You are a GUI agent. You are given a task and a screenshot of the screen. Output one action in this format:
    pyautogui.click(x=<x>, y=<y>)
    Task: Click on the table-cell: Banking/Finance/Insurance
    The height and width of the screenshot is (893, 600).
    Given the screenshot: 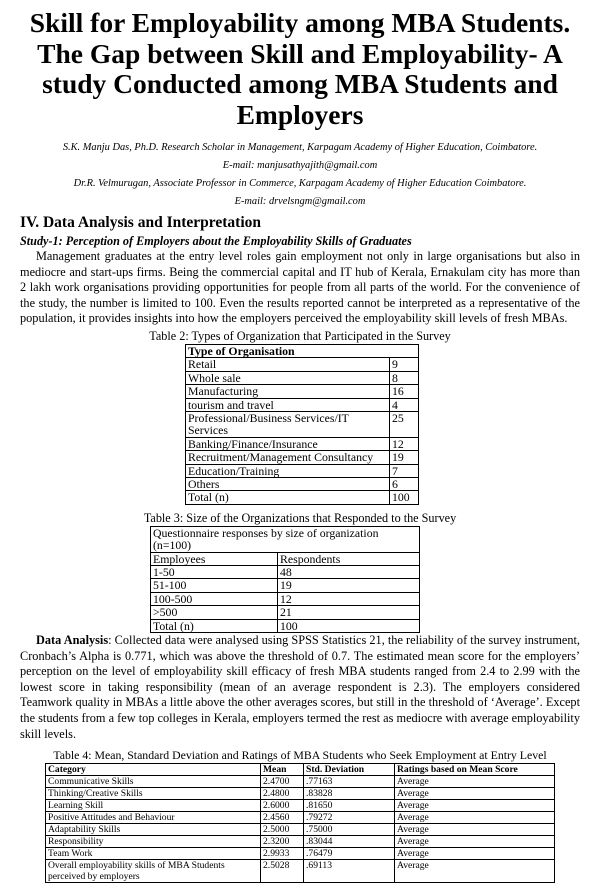 What is the action you would take?
    pyautogui.click(x=287, y=444)
    